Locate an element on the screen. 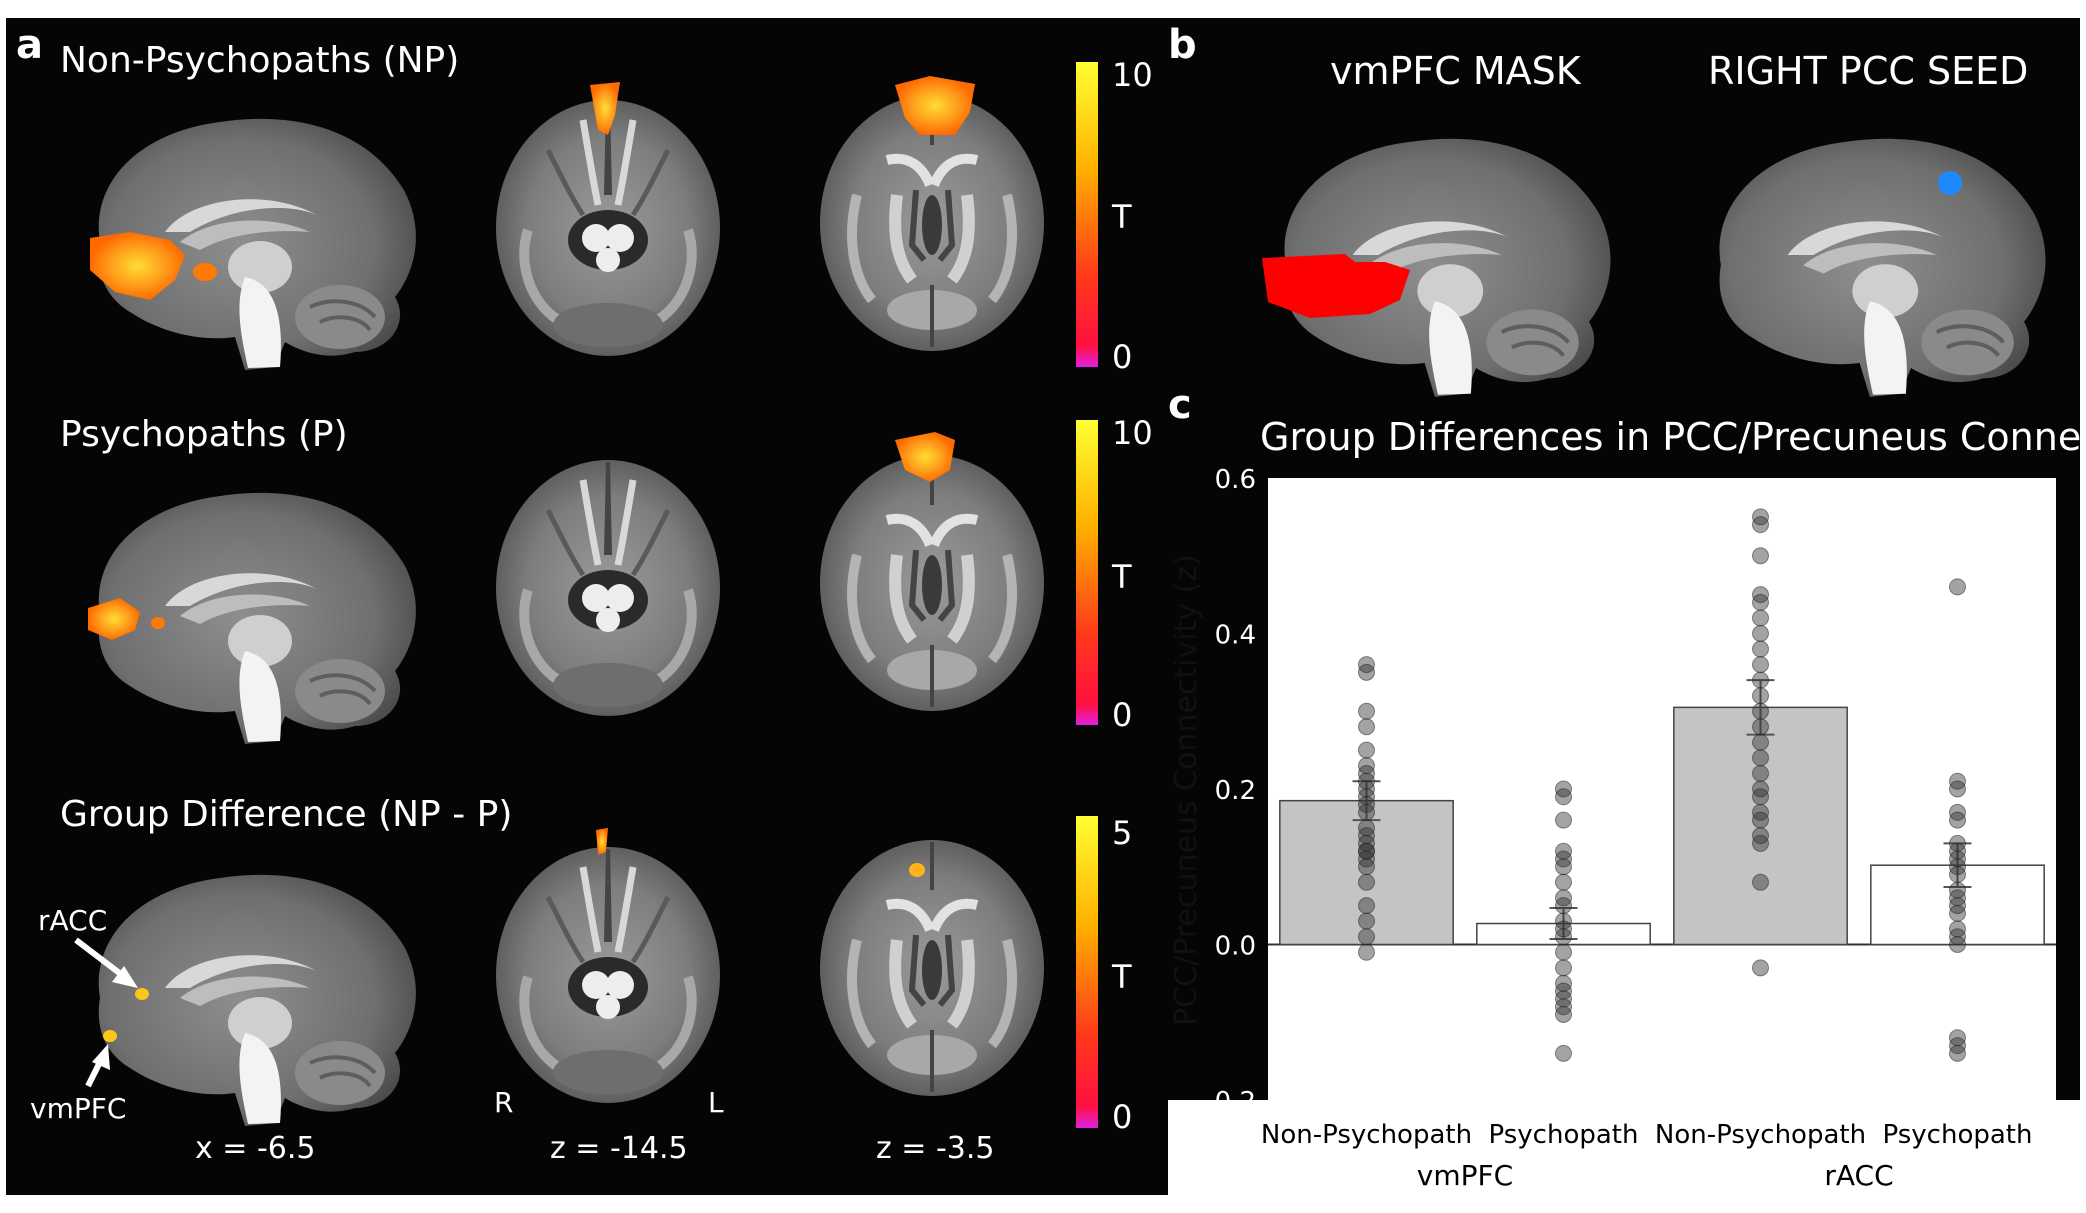  orientation-right: R is located at coordinates (503, 1102).